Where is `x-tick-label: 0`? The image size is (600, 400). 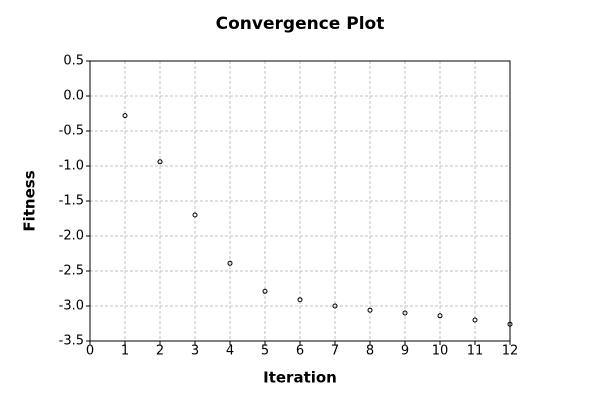 x-tick-label: 0 is located at coordinates (90, 351).